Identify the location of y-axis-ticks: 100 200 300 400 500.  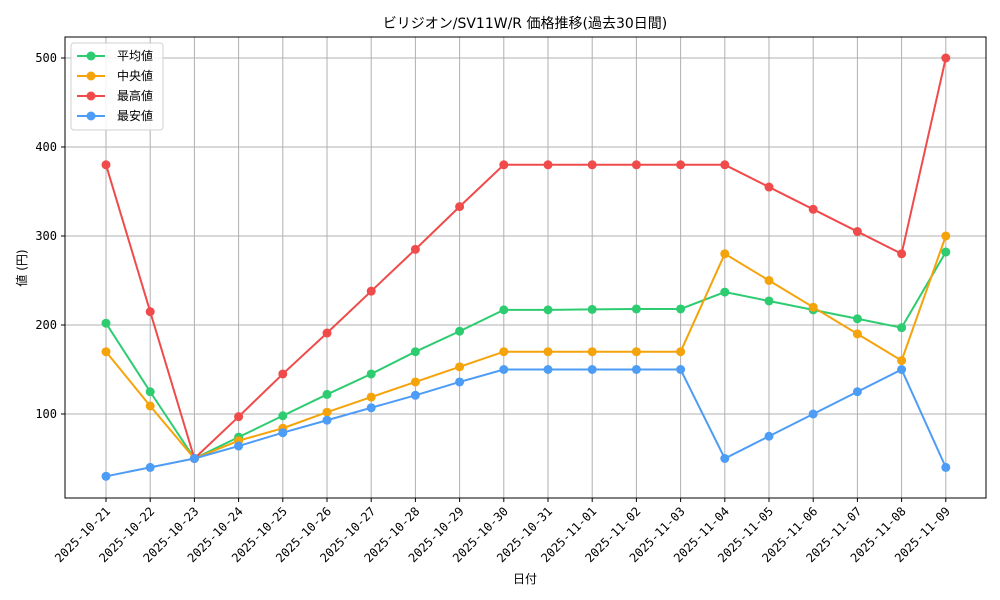
(50, 236).